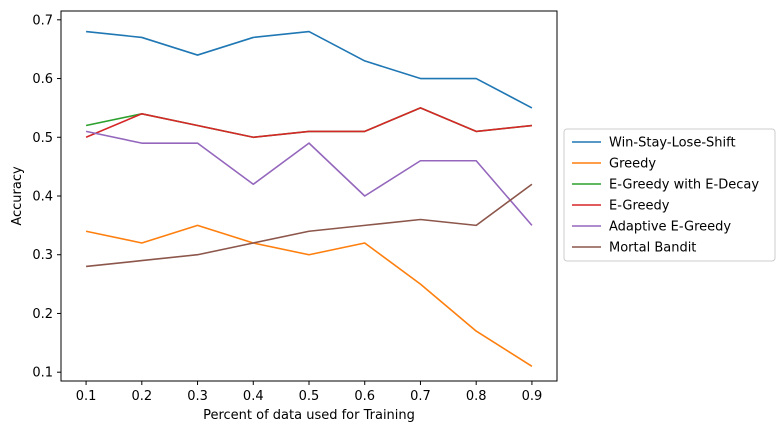 This screenshot has height=433, width=784. Describe the element at coordinates (42, 138) in the screenshot. I see `y-tick-label: 0.5` at that location.